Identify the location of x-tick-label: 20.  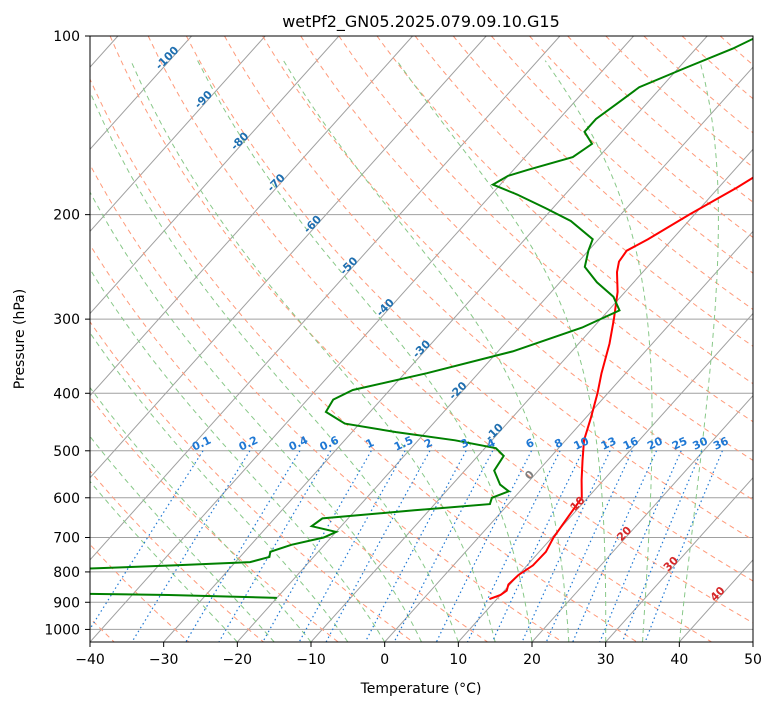
(532, 660).